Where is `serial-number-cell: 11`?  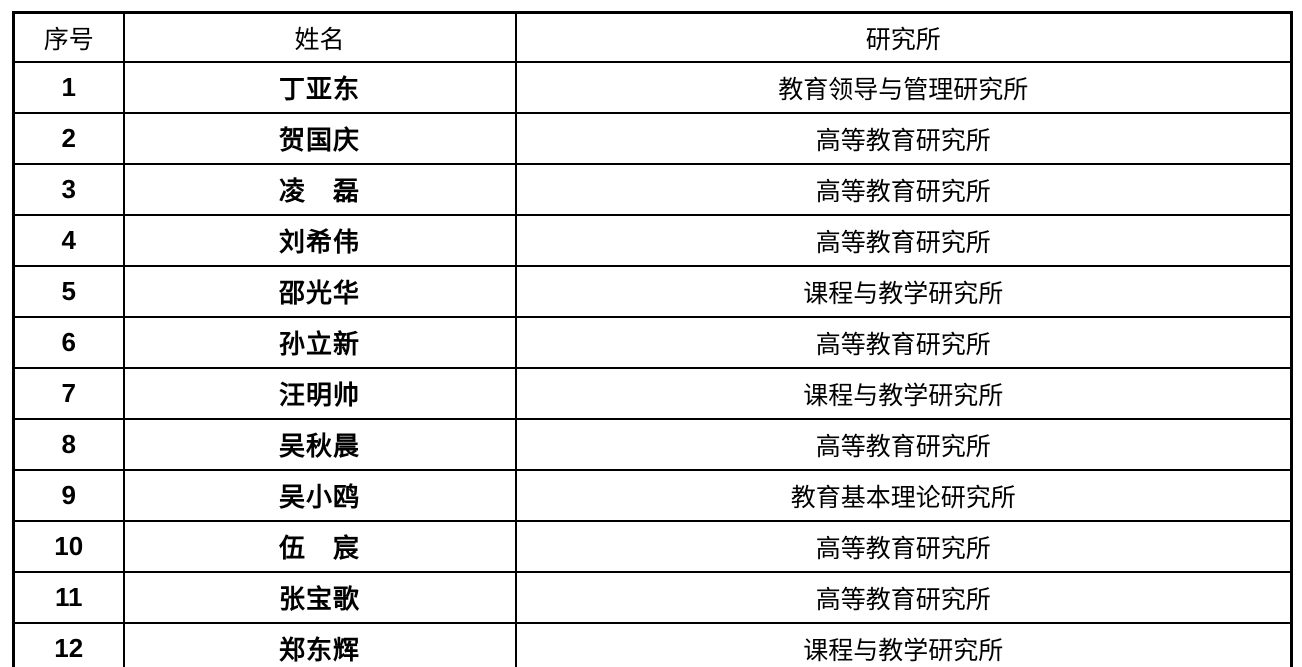 serial-number-cell: 11 is located at coordinates (68, 597).